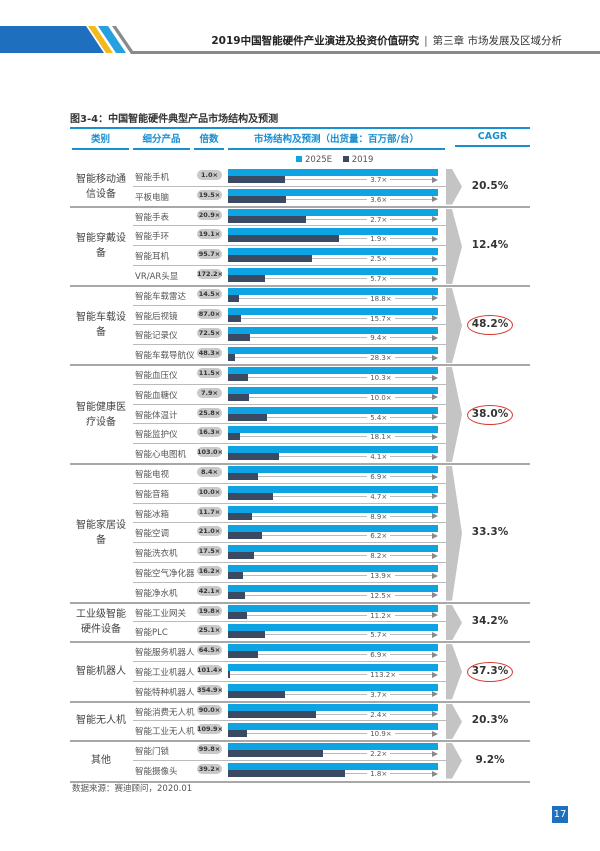  I want to click on category-label: 智能健康医疗设备, so click(101, 414).